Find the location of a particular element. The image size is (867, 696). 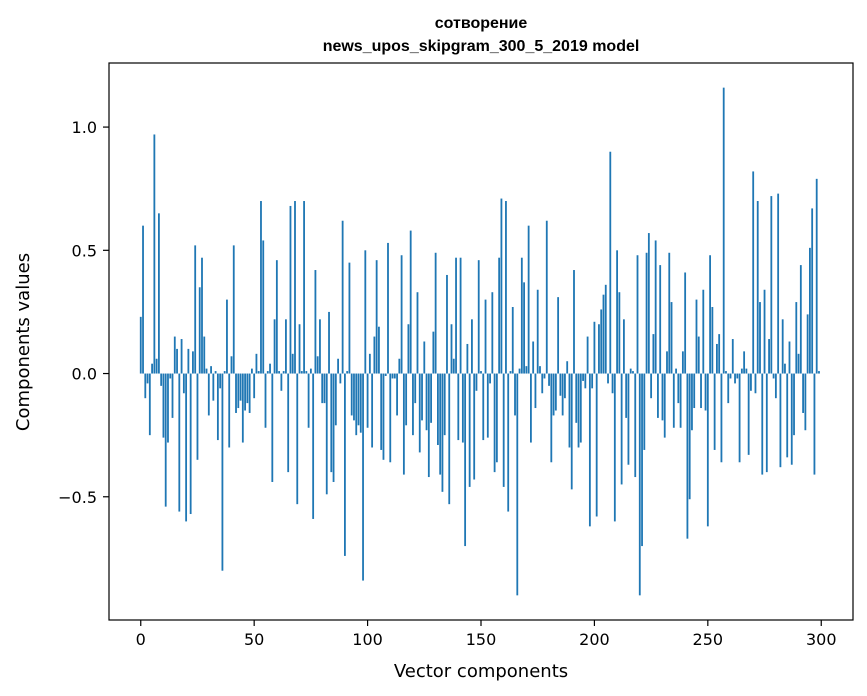

y-axis-label: Components values is located at coordinates (23, 342).